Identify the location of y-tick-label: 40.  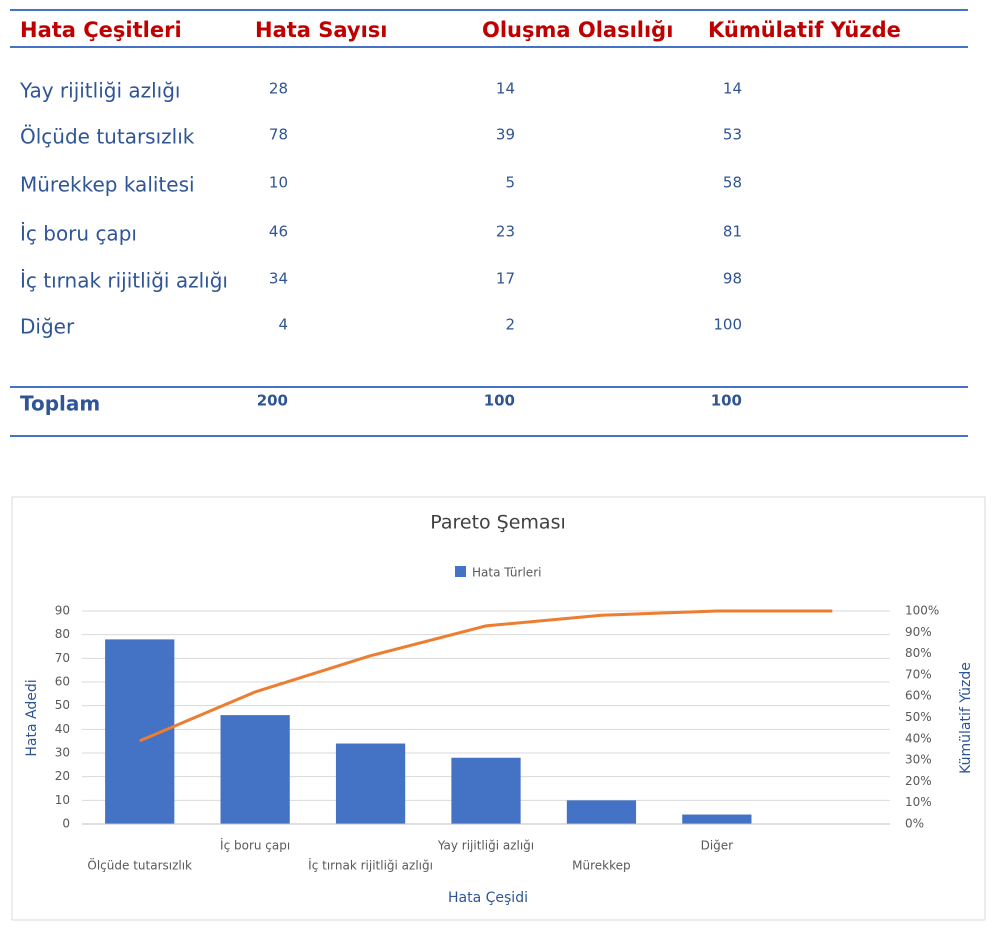
(62, 729).